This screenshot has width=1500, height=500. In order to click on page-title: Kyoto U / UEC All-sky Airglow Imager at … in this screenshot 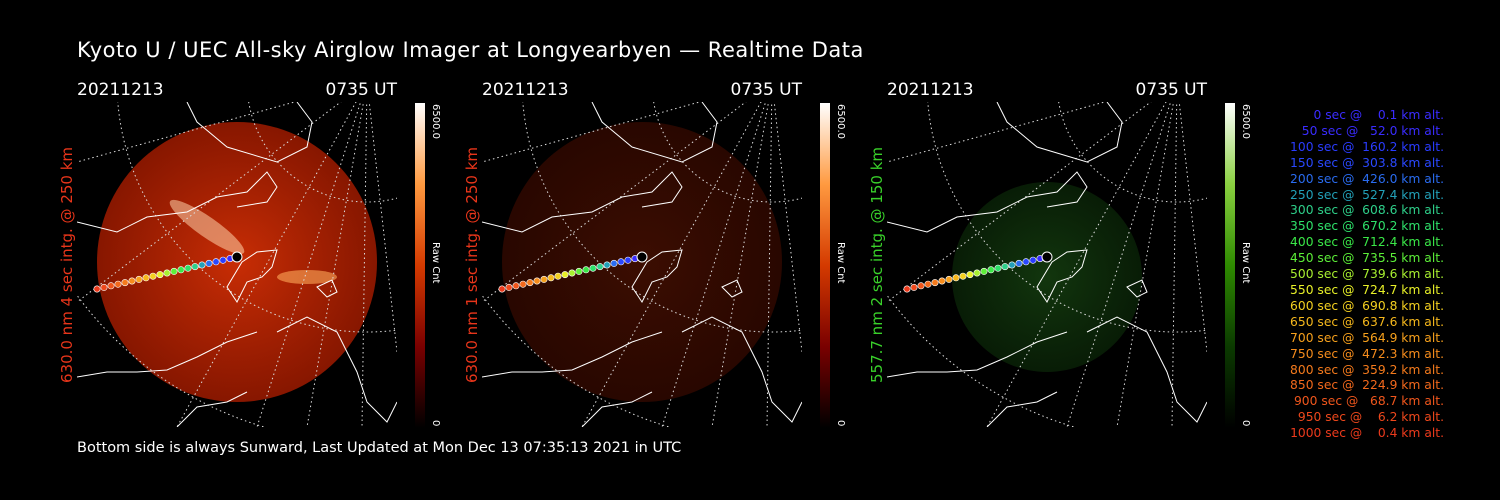, I will do `click(470, 50)`.